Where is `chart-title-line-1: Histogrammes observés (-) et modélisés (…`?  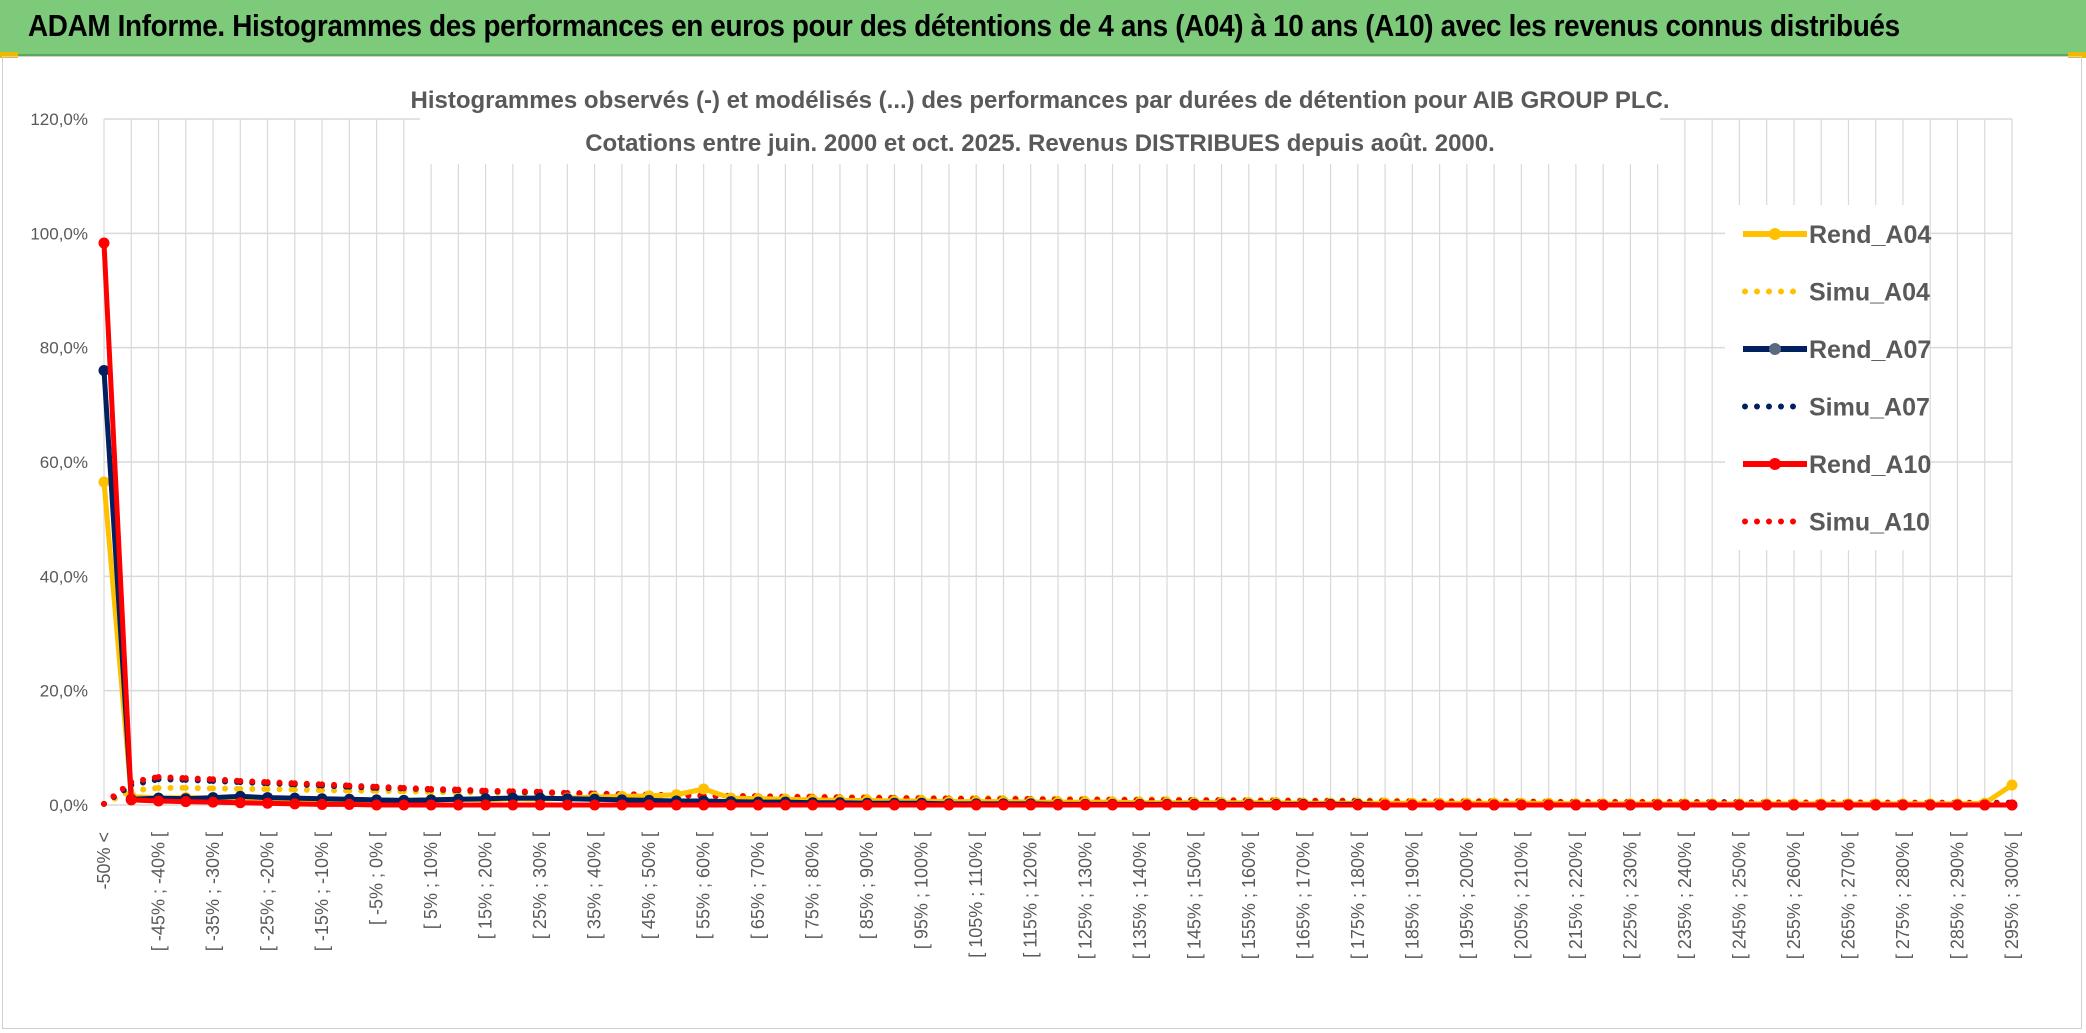 chart-title-line-1: Histogrammes observés (-) et modélisés (… is located at coordinates (1040, 100).